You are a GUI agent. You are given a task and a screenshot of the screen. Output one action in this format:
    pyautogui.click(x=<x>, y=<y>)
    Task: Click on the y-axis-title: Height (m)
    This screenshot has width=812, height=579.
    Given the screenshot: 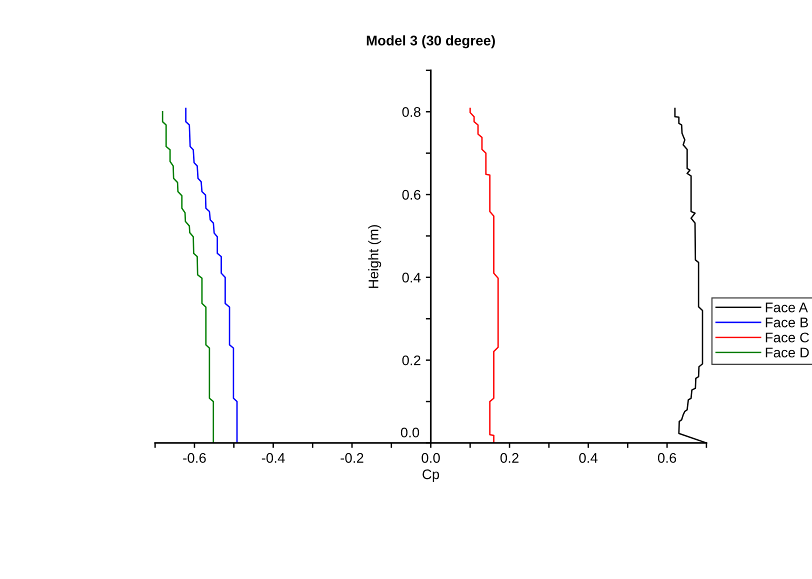 What is the action you would take?
    pyautogui.click(x=375, y=256)
    